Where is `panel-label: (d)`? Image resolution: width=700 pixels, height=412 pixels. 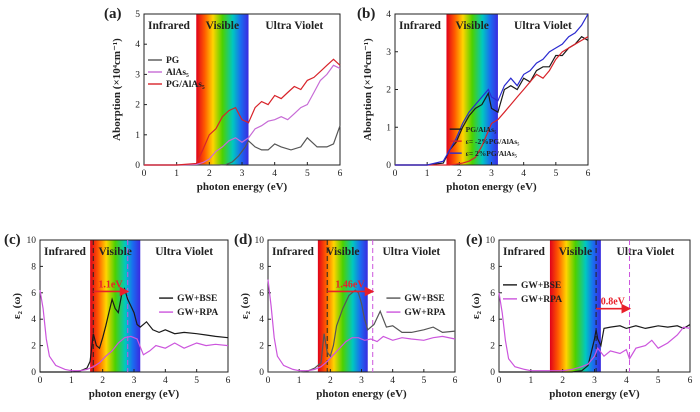
panel-label: (d) is located at coordinates (243, 240).